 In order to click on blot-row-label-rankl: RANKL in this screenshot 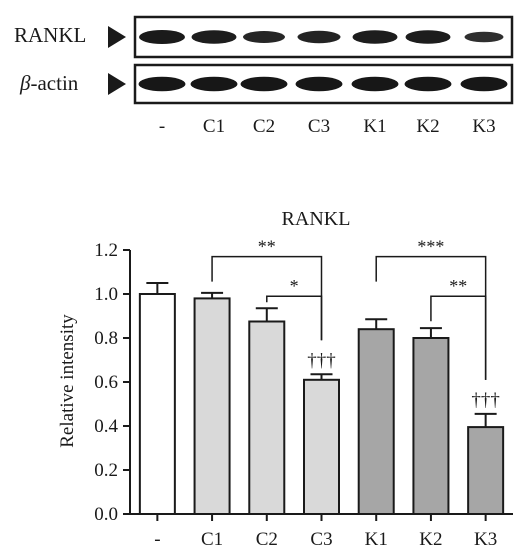, I will do `click(50, 35)`.